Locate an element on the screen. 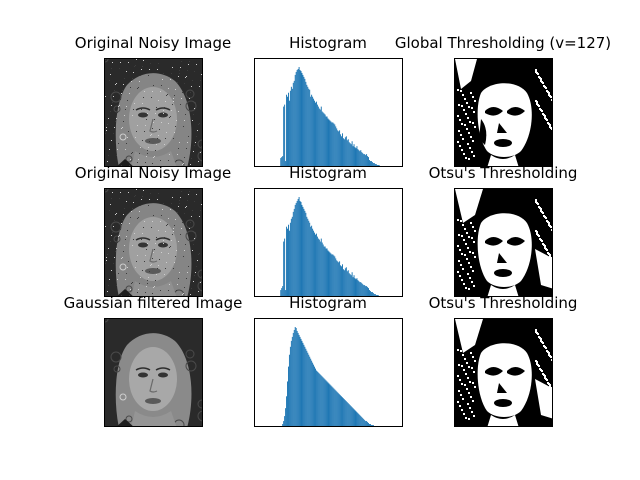 This screenshot has width=640, height=480. row3-image-title: Gaussian filtered Image is located at coordinates (153, 303).